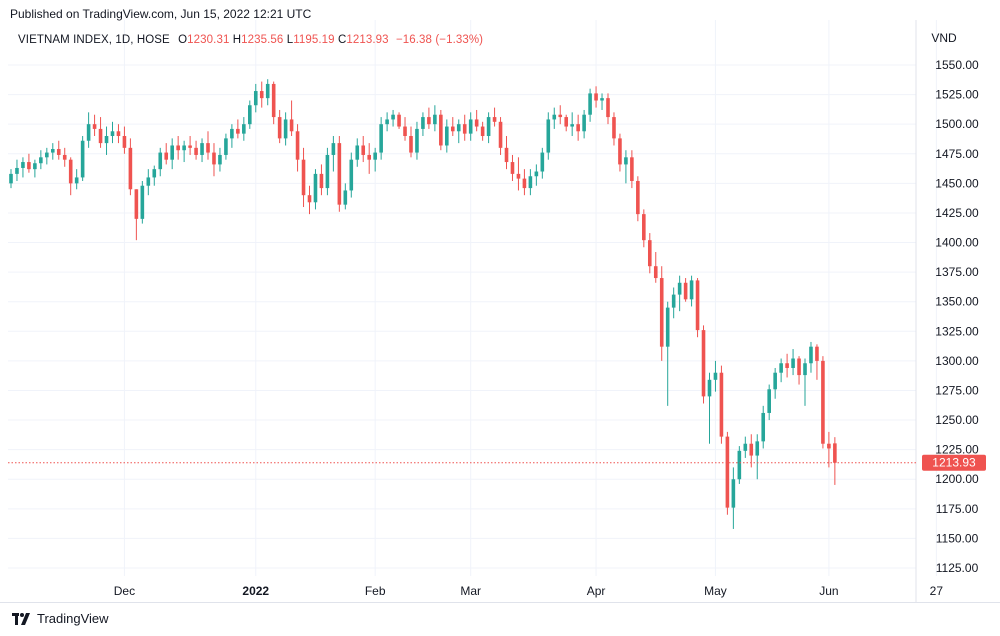  Describe the element at coordinates (957, 479) in the screenshot. I see `y-tick-label: 1200.00` at that location.